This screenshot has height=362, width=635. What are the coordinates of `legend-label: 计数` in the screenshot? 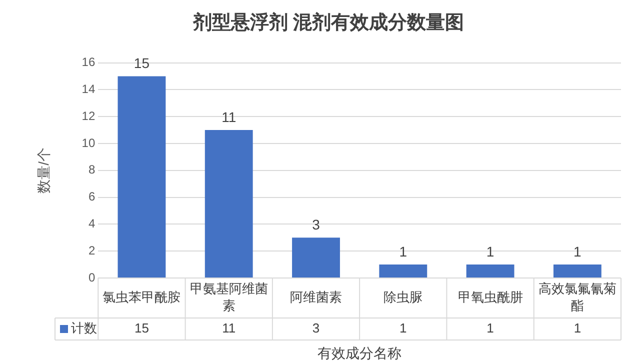 It's located at (84, 328).